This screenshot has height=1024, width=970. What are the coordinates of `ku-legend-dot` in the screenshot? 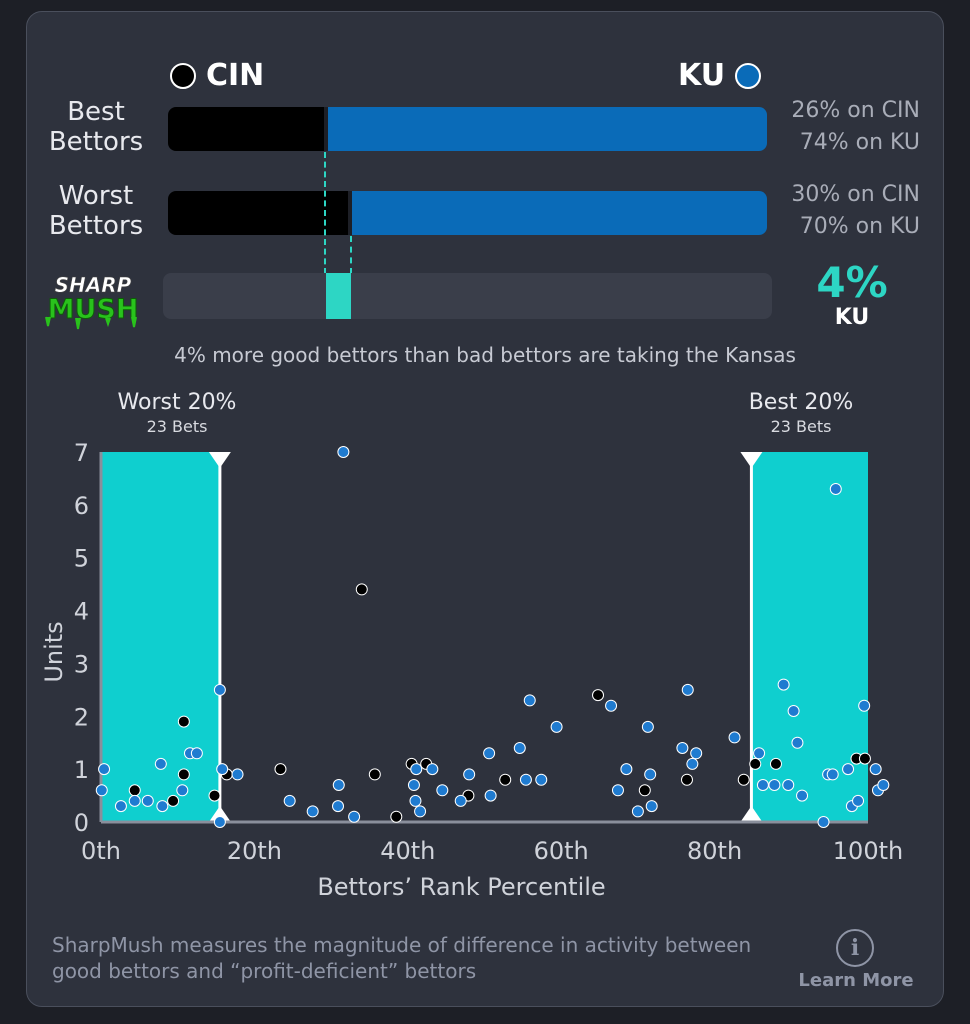 It's located at (748, 75).